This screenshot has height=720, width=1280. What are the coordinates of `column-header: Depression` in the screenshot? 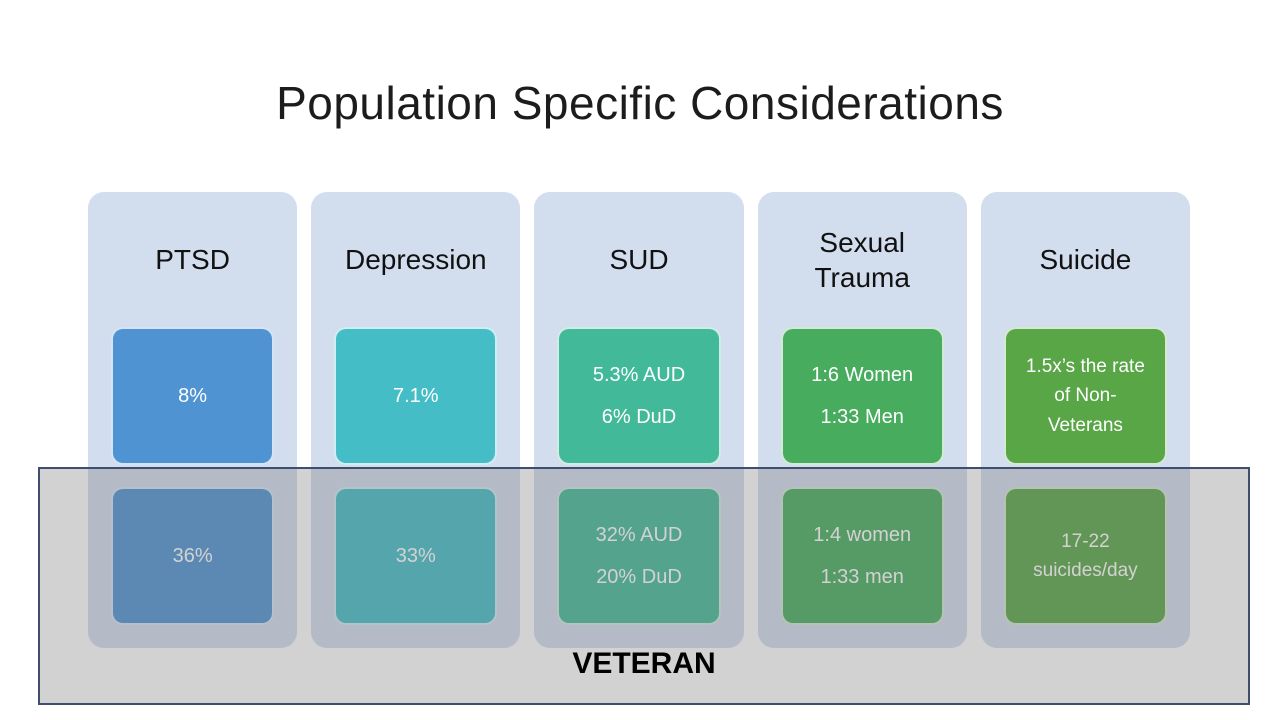 It's located at (415, 259).